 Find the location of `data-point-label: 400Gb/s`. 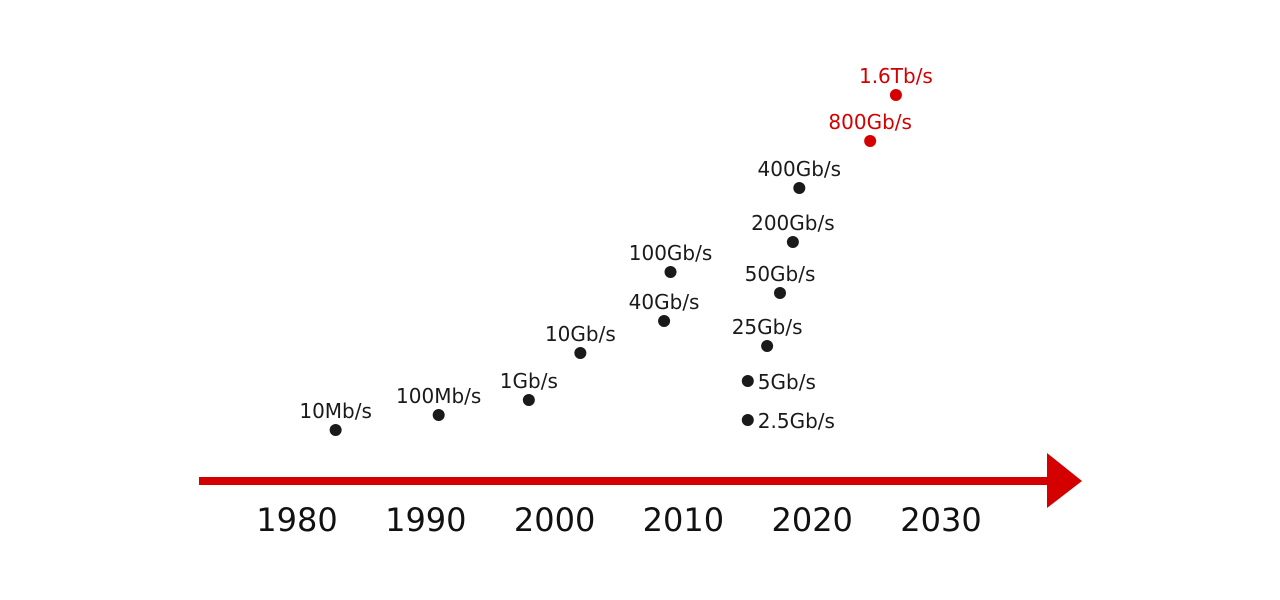

data-point-label: 400Gb/s is located at coordinates (800, 169).